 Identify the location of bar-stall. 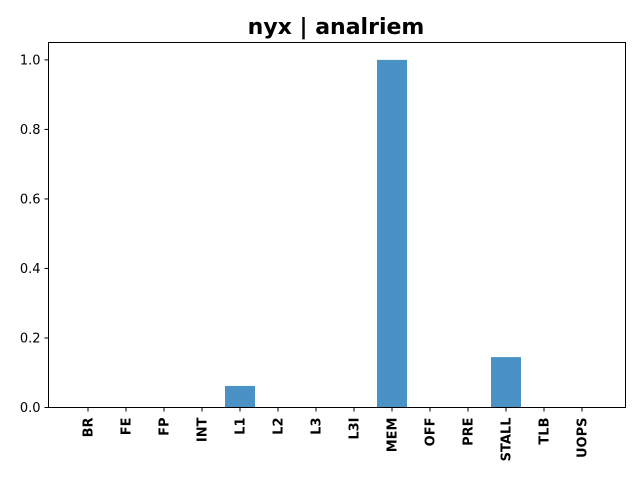
(506, 382).